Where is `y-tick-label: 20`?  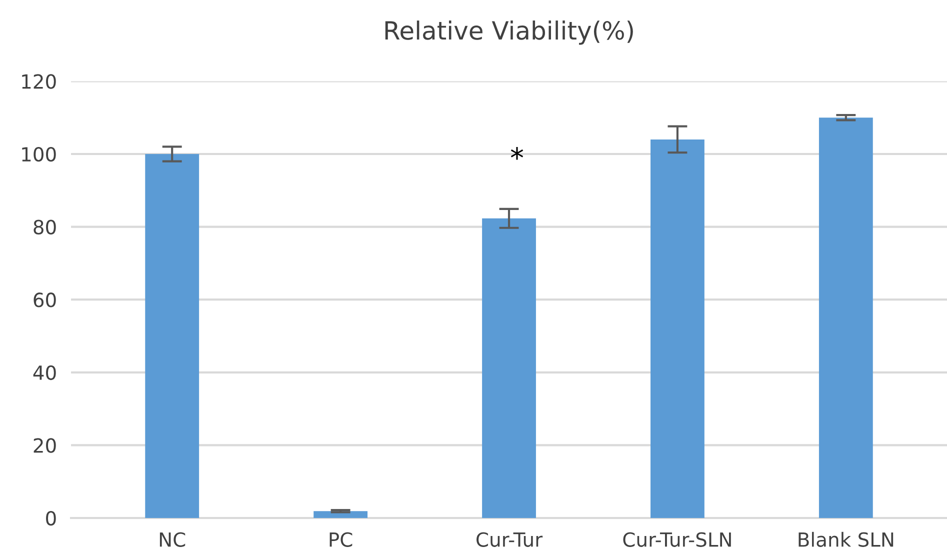 y-tick-label: 20 is located at coordinates (45, 445).